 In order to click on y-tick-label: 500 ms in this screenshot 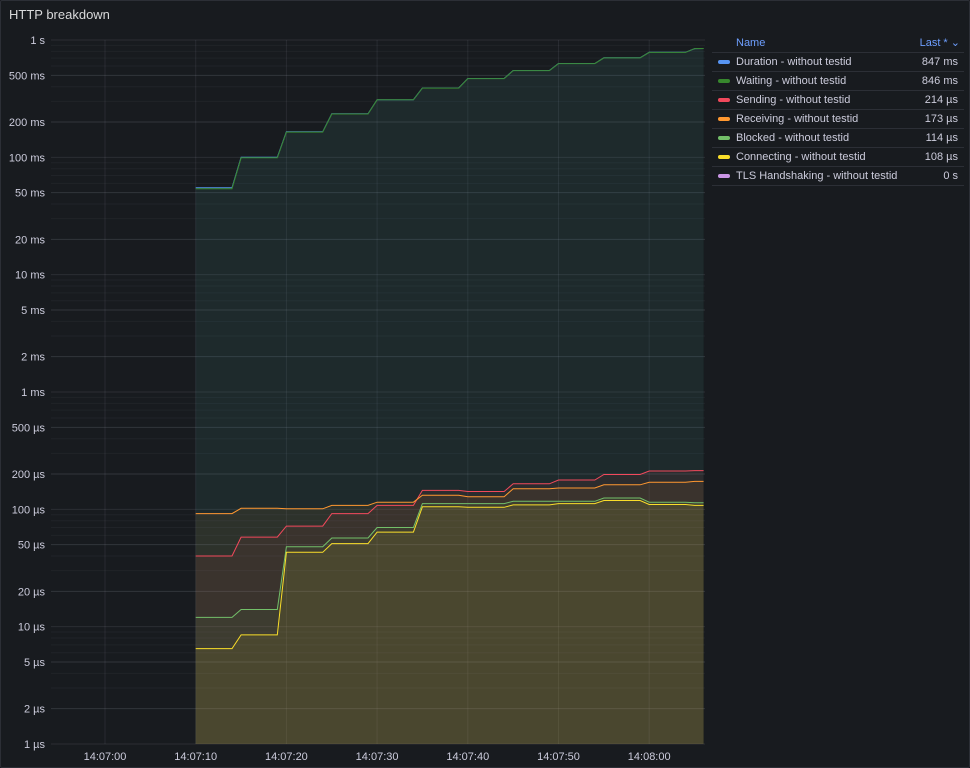, I will do `click(27, 76)`.